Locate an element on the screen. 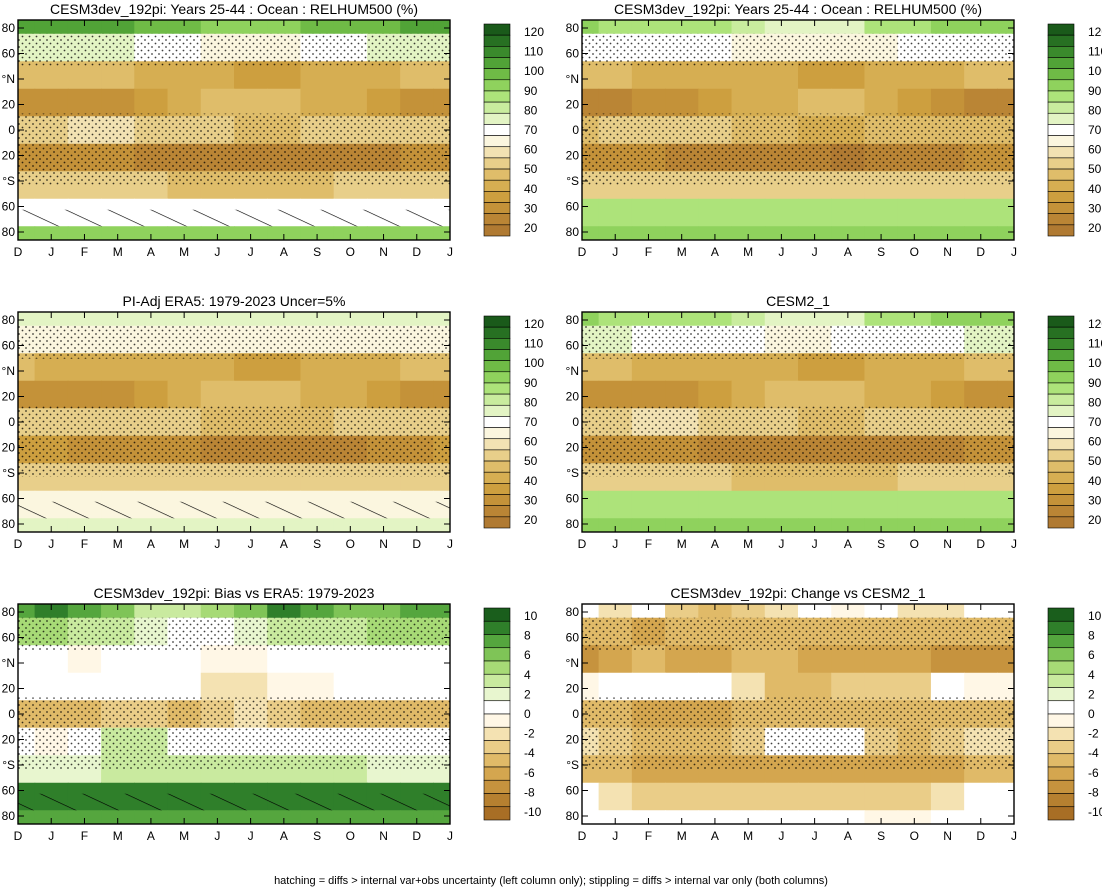 The height and width of the screenshot is (891, 1102). y-tick-label: °N is located at coordinates (8, 79).